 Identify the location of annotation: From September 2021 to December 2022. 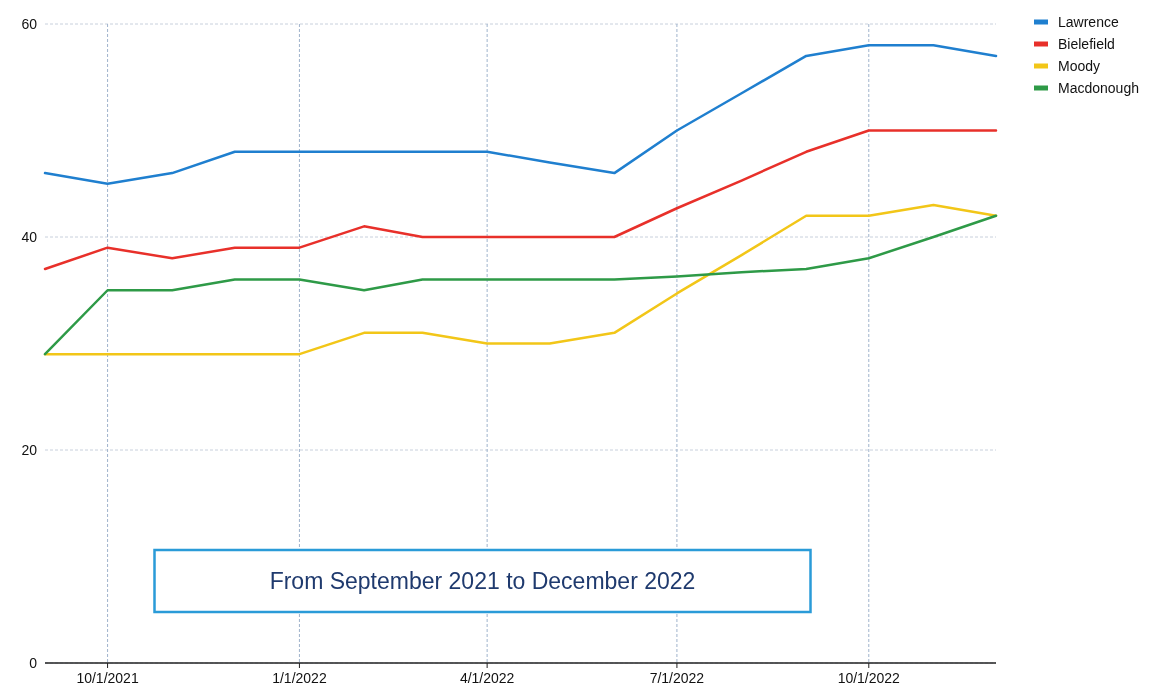
(482, 581).